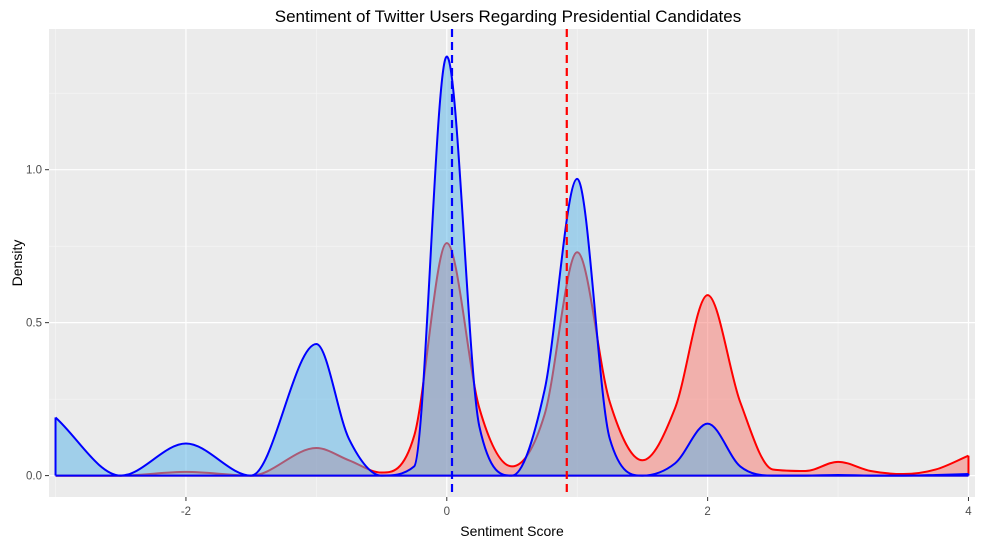  Describe the element at coordinates (509, 263) in the screenshot. I see `mean-lines` at that location.